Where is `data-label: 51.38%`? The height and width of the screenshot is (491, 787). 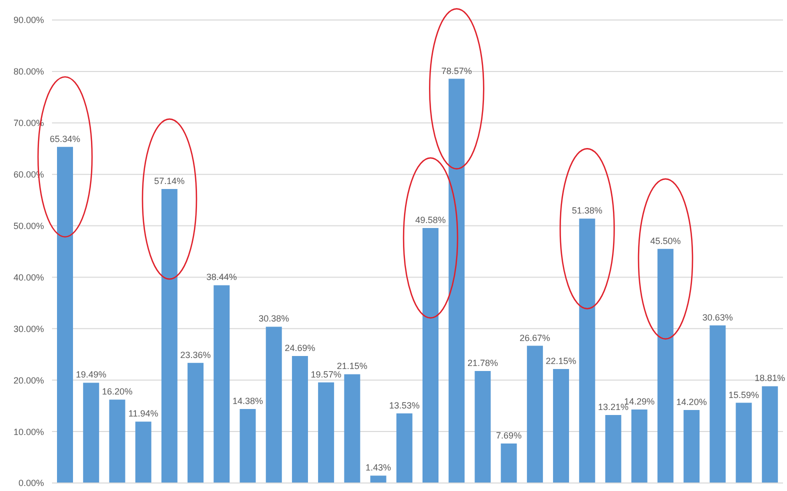
data-label: 51.38% is located at coordinates (587, 211).